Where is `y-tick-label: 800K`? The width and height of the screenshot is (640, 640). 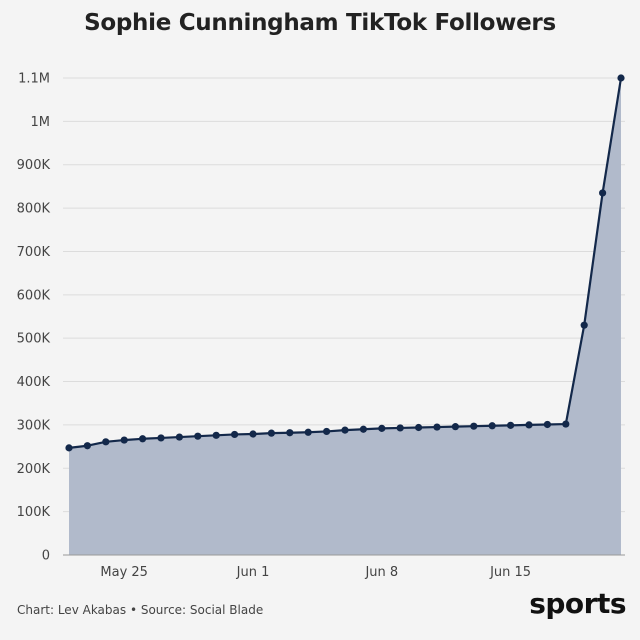
y-tick-label: 800K is located at coordinates (34, 209).